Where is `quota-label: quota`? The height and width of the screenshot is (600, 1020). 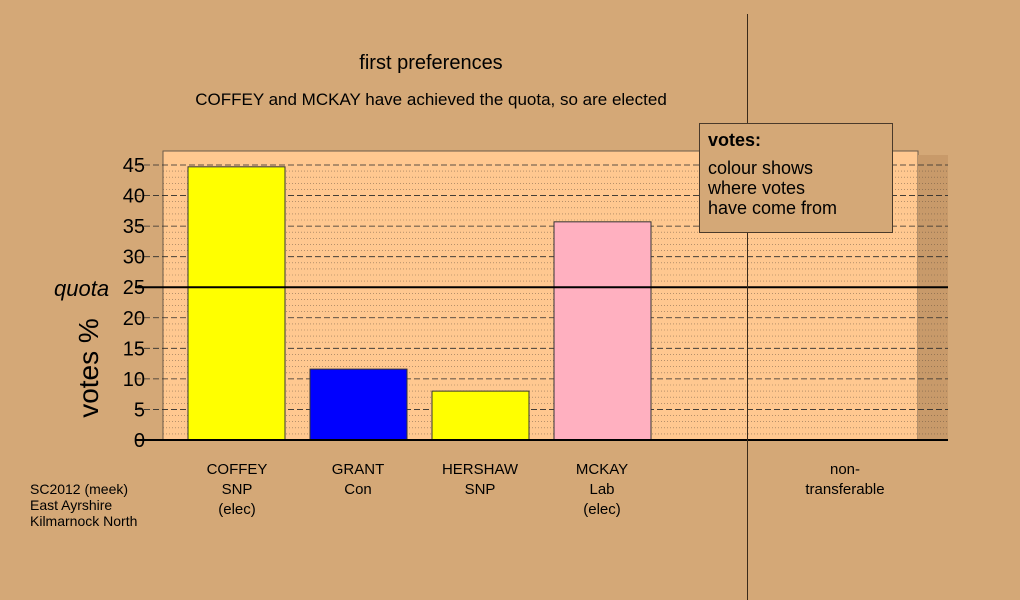 quota-label: quota is located at coordinates (82, 288).